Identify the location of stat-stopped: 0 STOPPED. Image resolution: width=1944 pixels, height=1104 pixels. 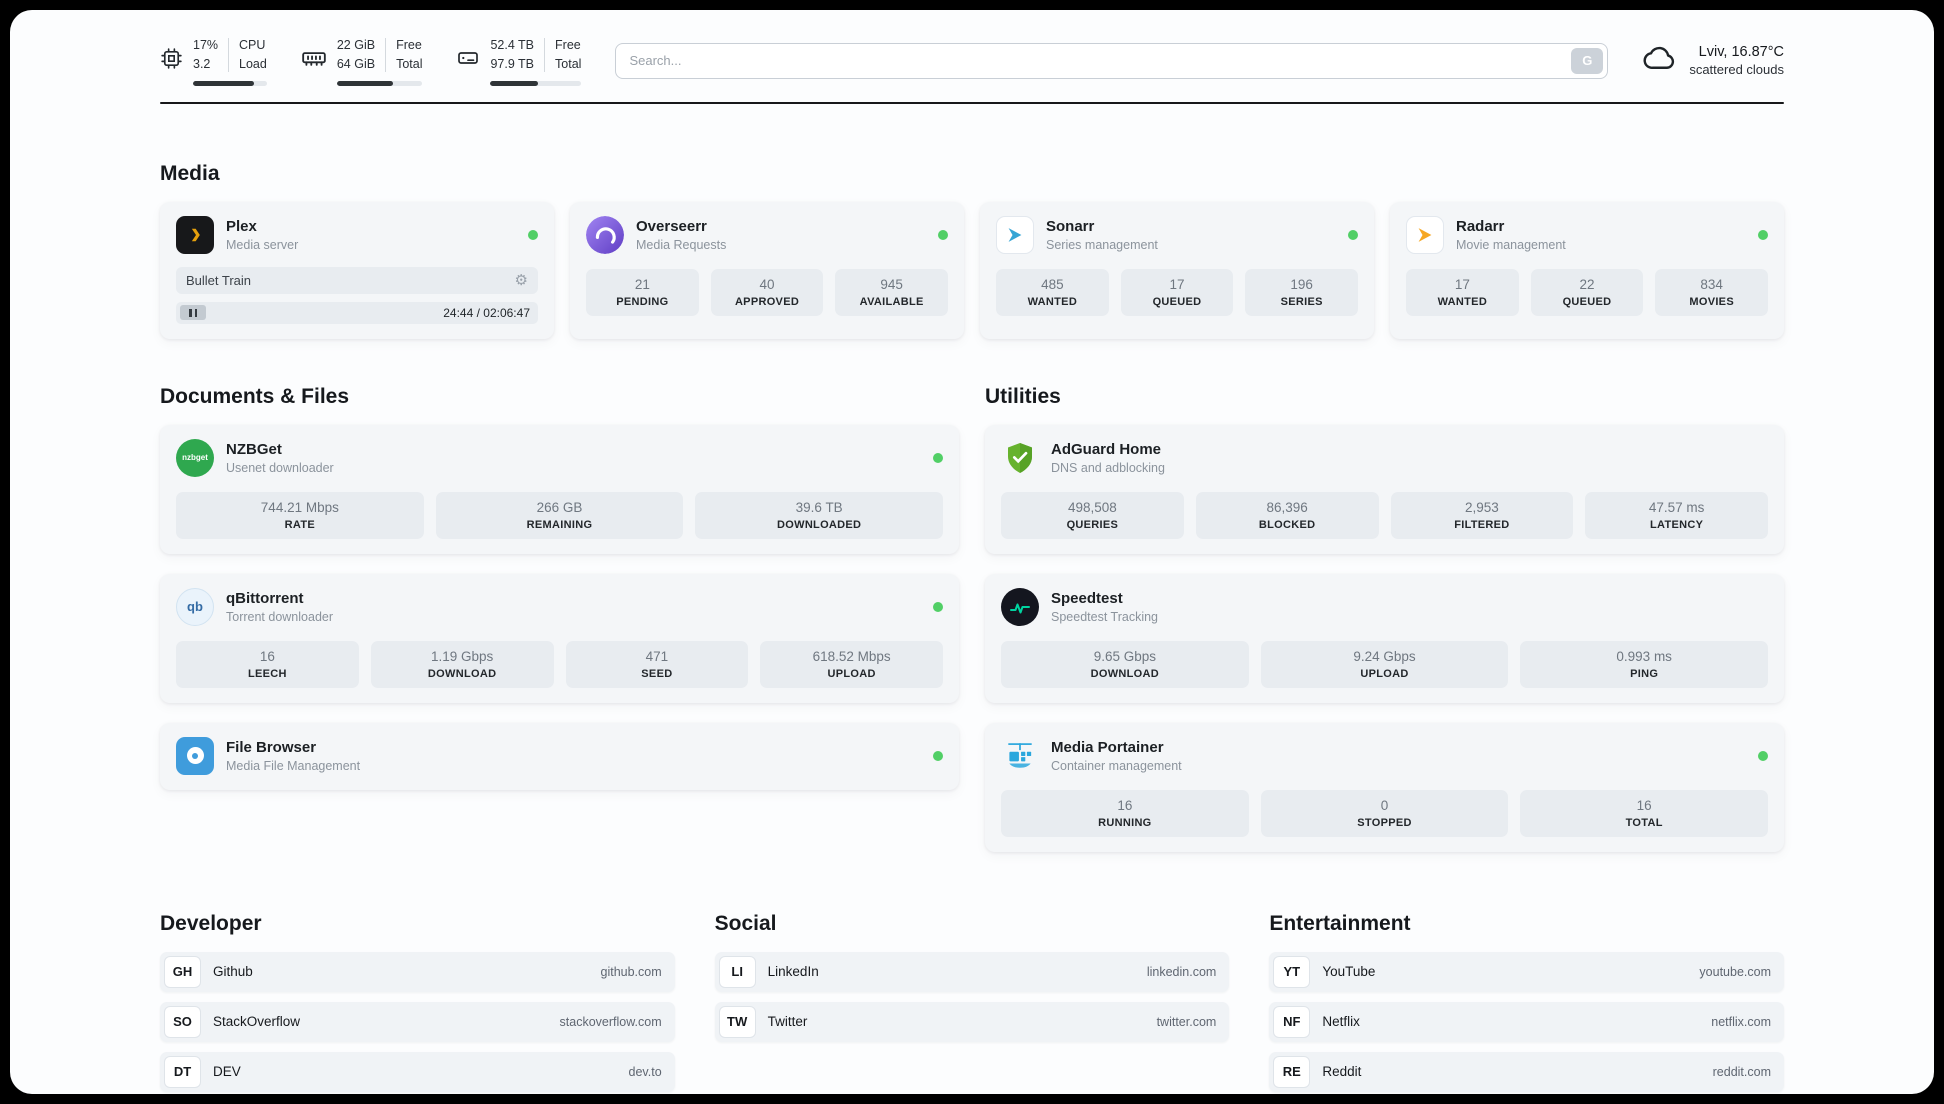
(1384, 813).